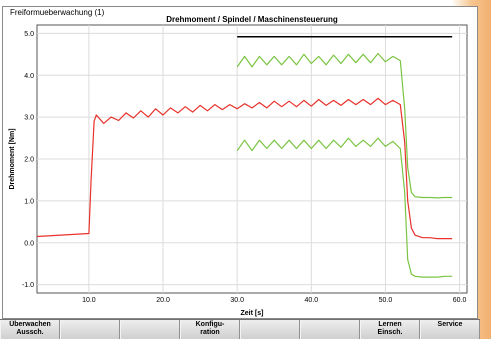 The image size is (491, 339). Describe the element at coordinates (311, 300) in the screenshot. I see `x-tick-label: 40.0` at that location.